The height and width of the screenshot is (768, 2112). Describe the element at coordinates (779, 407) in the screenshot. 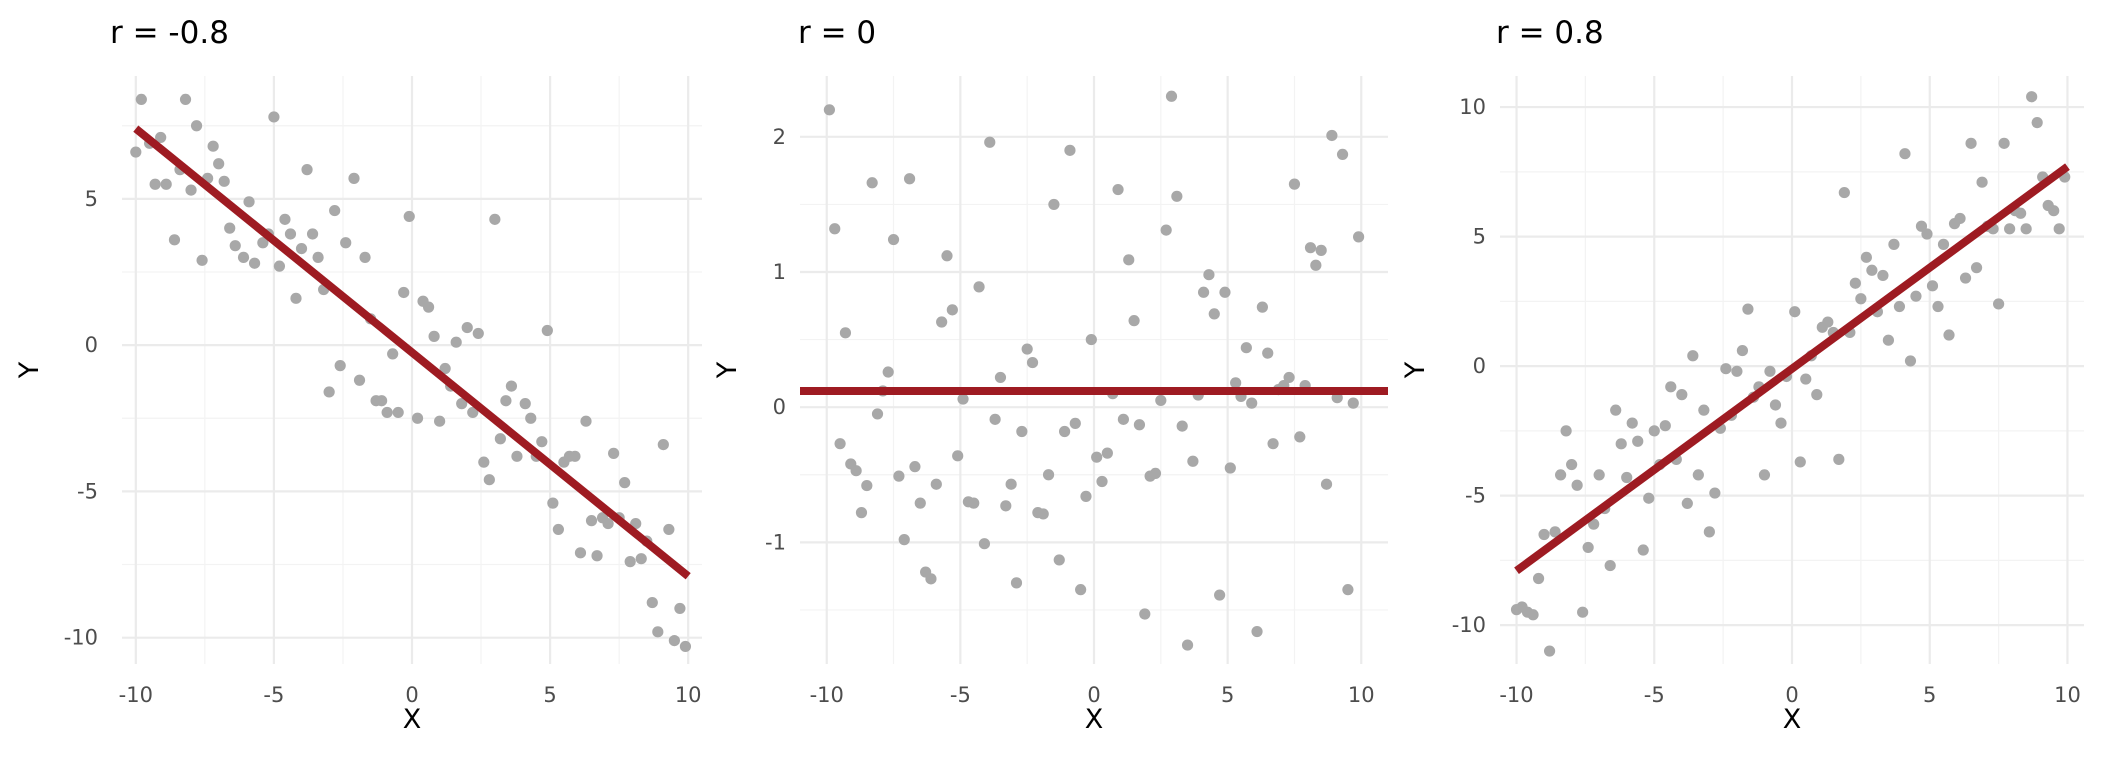

I see `y-tick-label: 0` at that location.